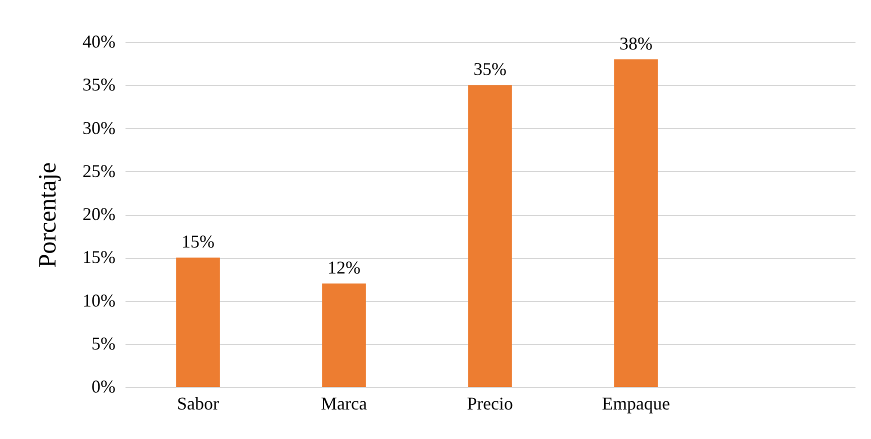 The width and height of the screenshot is (871, 439). Describe the element at coordinates (99, 257) in the screenshot. I see `y-tick-label: 15%` at that location.